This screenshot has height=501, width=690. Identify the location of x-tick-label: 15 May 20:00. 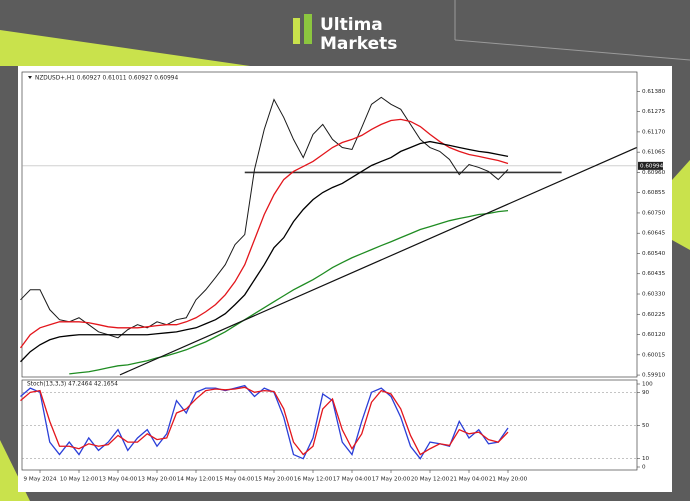
(274, 480).